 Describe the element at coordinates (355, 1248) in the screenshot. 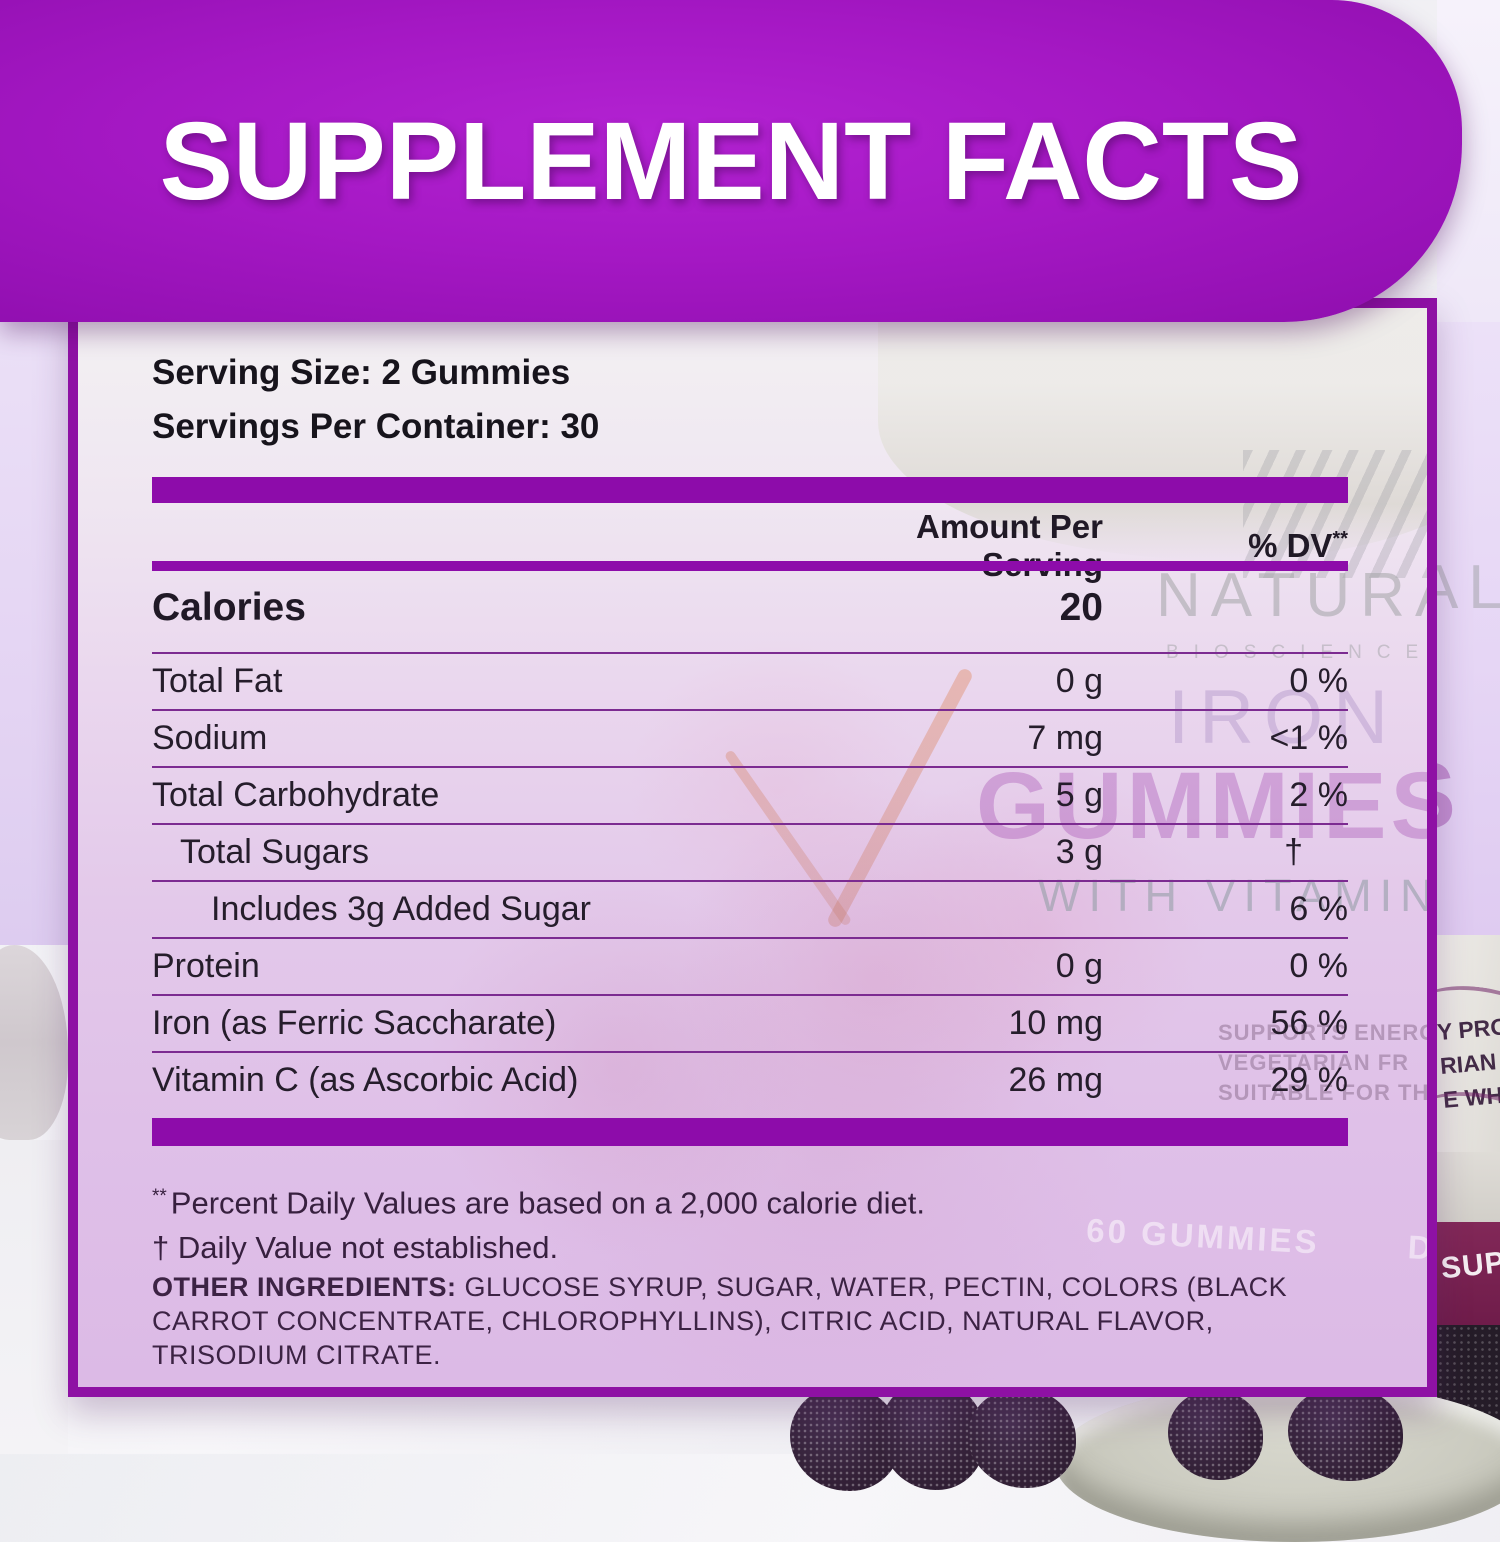

I see `dagger-footnote: † Daily Value not established.` at that location.